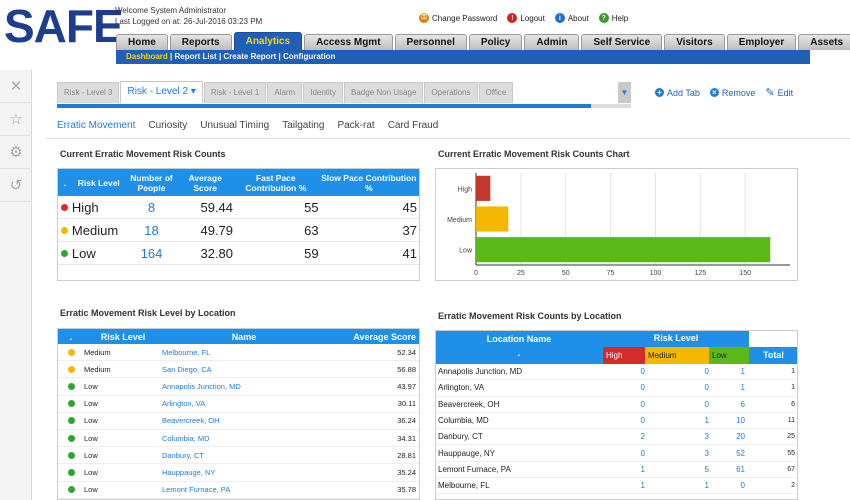 Image resolution: width=850 pixels, height=500 pixels. What do you see at coordinates (158, 91) in the screenshot?
I see `tab-risk-level-2-label: Risk - Level 2` at bounding box center [158, 91].